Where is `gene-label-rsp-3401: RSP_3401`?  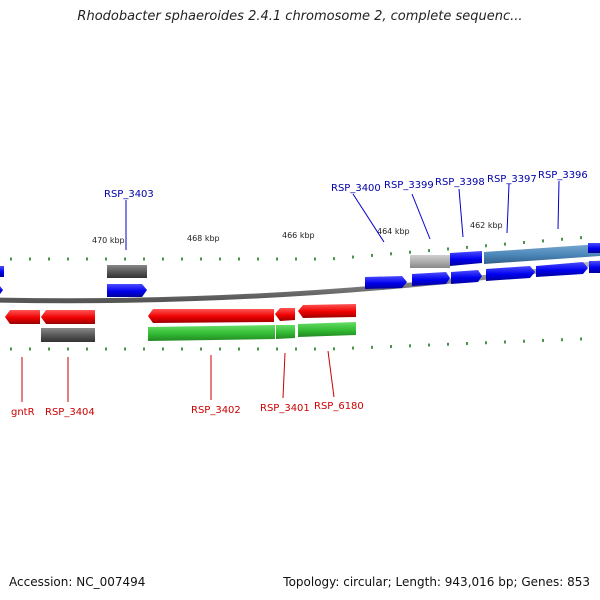 gene-label-rsp-3401: RSP_3401 is located at coordinates (285, 408).